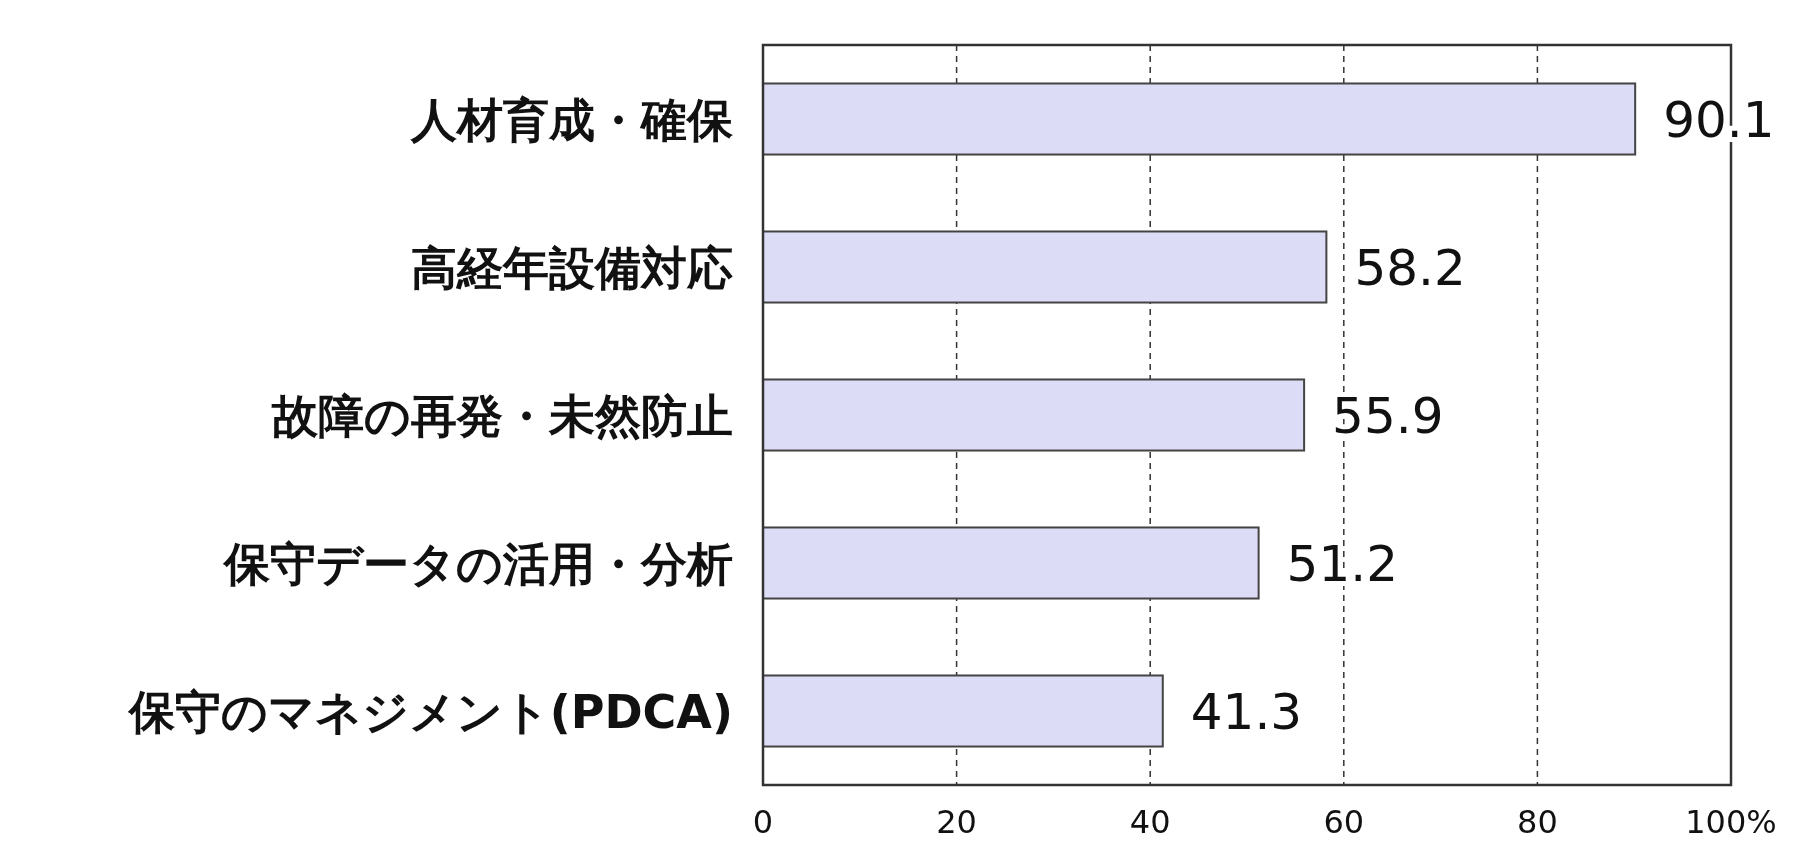 The width and height of the screenshot is (1818, 863). What do you see at coordinates (1150, 822) in the screenshot?
I see `x-tick-label: 40` at bounding box center [1150, 822].